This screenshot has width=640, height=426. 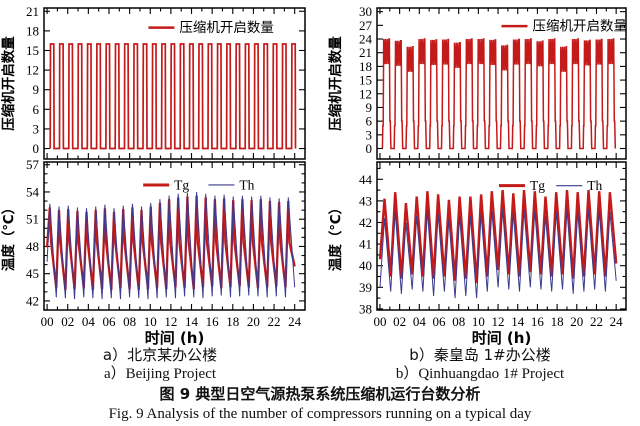 I want to click on y-tick-label: 43, so click(x=365, y=200).